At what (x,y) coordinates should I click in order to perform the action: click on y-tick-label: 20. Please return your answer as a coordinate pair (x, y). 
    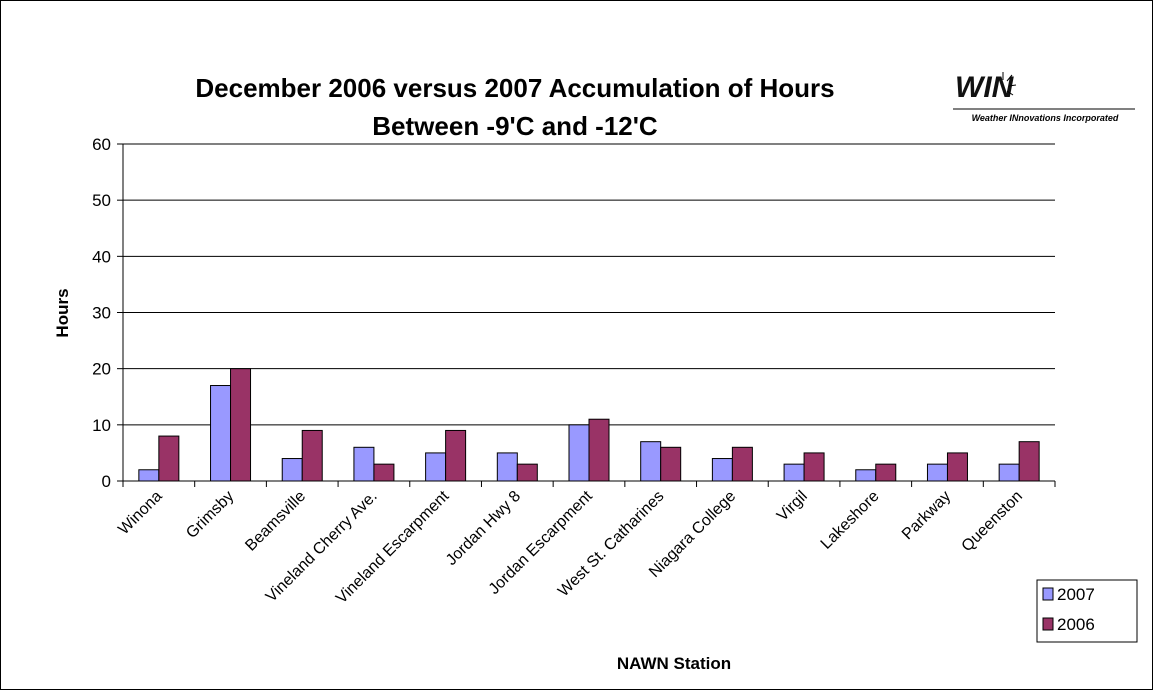
    Looking at the image, I should click on (101, 369).